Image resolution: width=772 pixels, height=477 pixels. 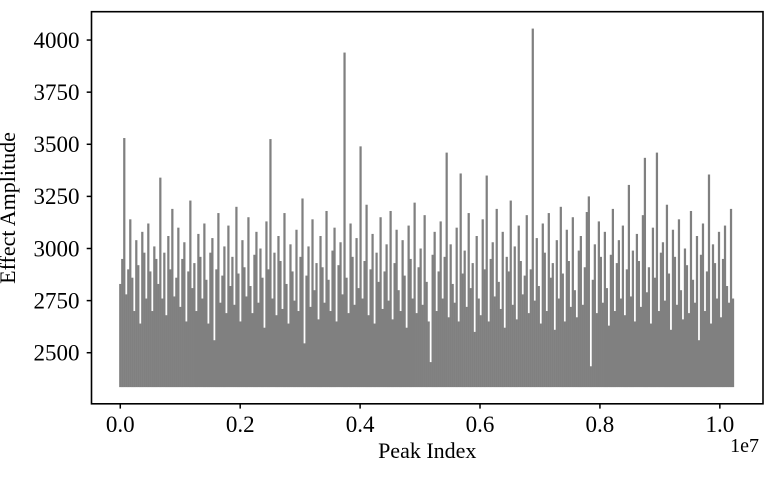 What do you see at coordinates (57, 40) in the screenshot?
I see `y-tick-label: 4000` at bounding box center [57, 40].